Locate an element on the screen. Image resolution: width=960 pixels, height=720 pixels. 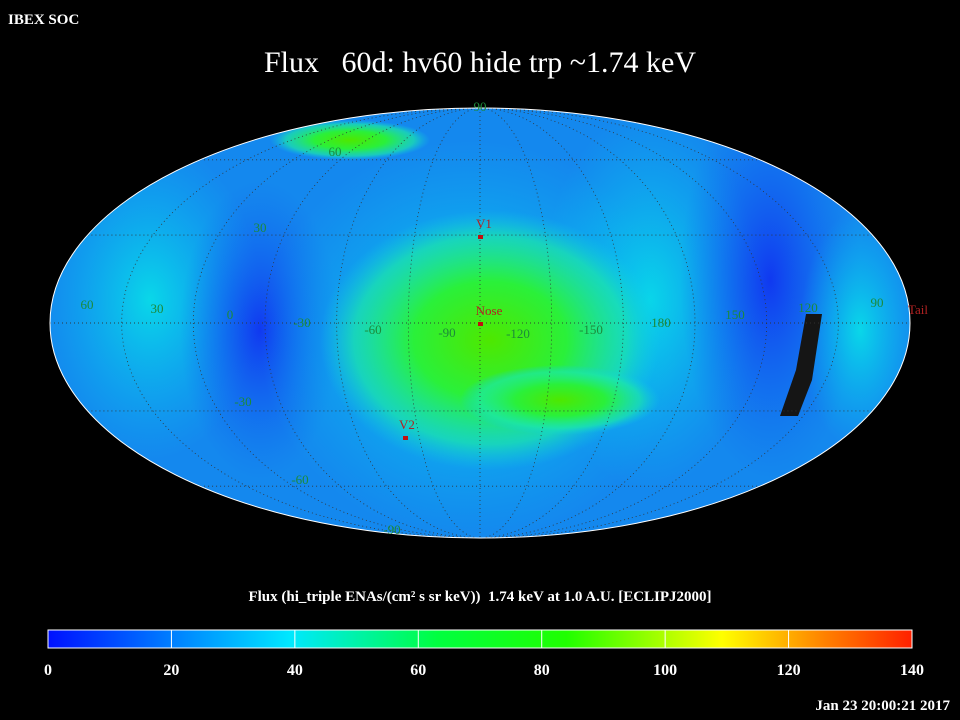
lon-label: 120 is located at coordinates (808, 307).